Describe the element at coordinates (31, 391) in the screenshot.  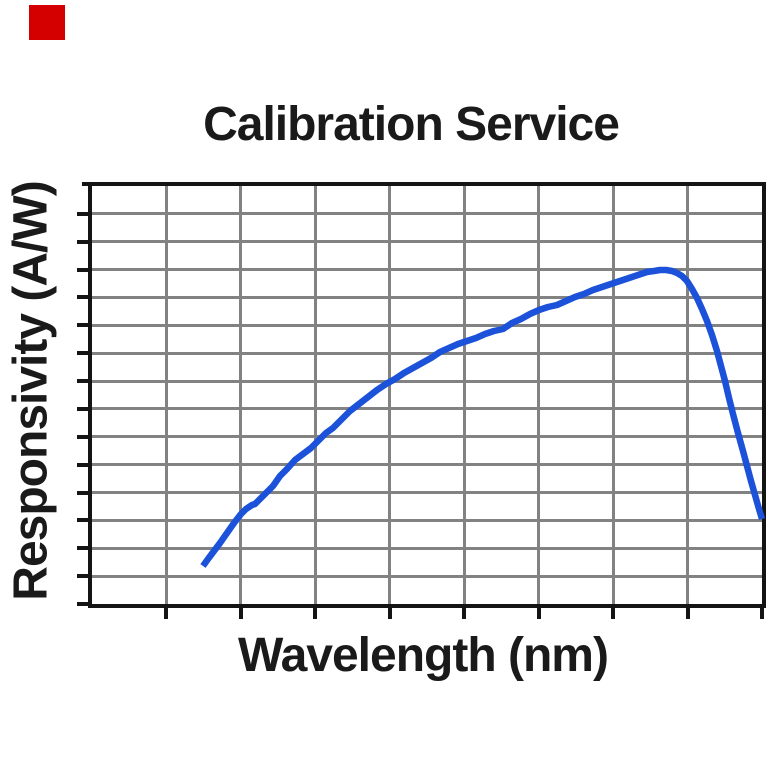
I see `y-axis-label: Responsivity (A/W)` at that location.